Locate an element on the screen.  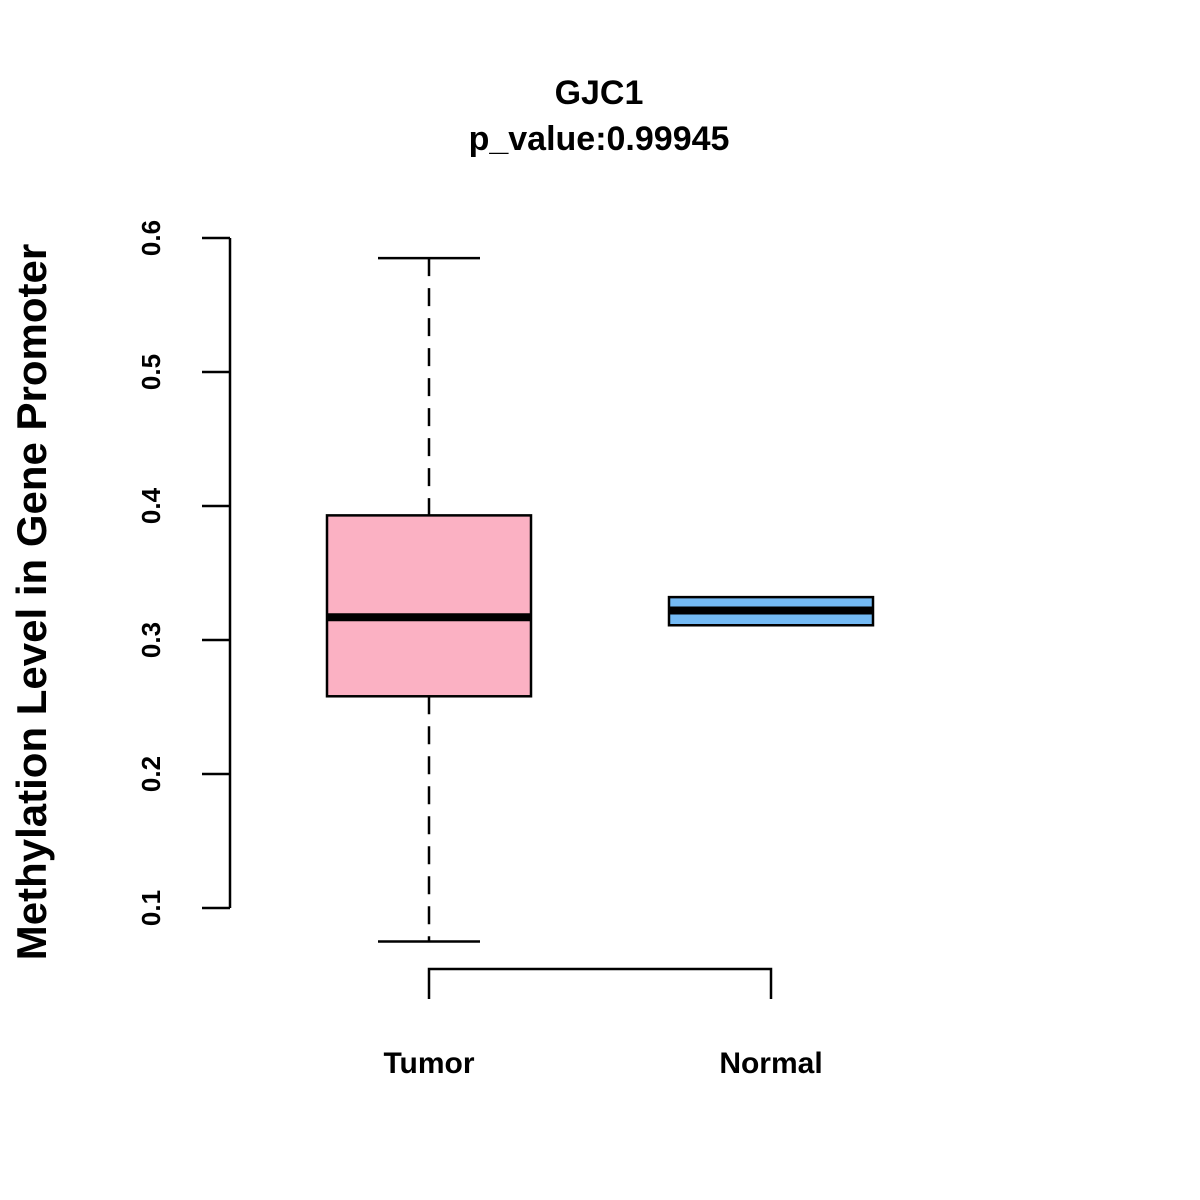
y-axis-label: Methylation Level in Gene Promoter is located at coordinates (31, 602).